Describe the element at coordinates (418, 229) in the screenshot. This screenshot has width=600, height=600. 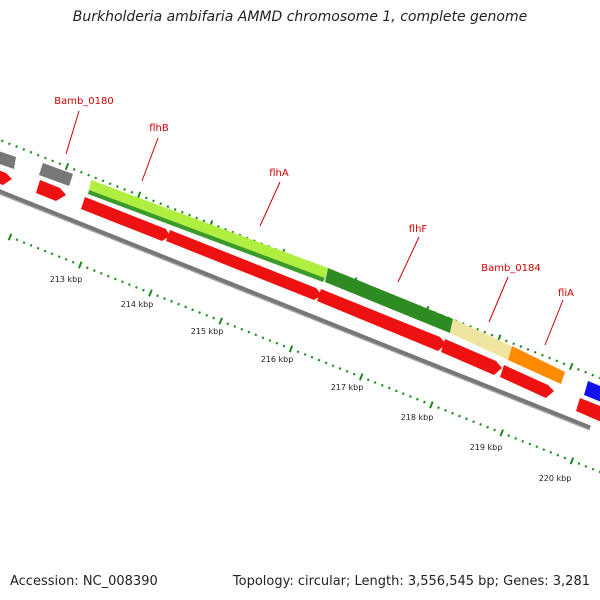
I see `gene-label-flhF: flhF` at that location.